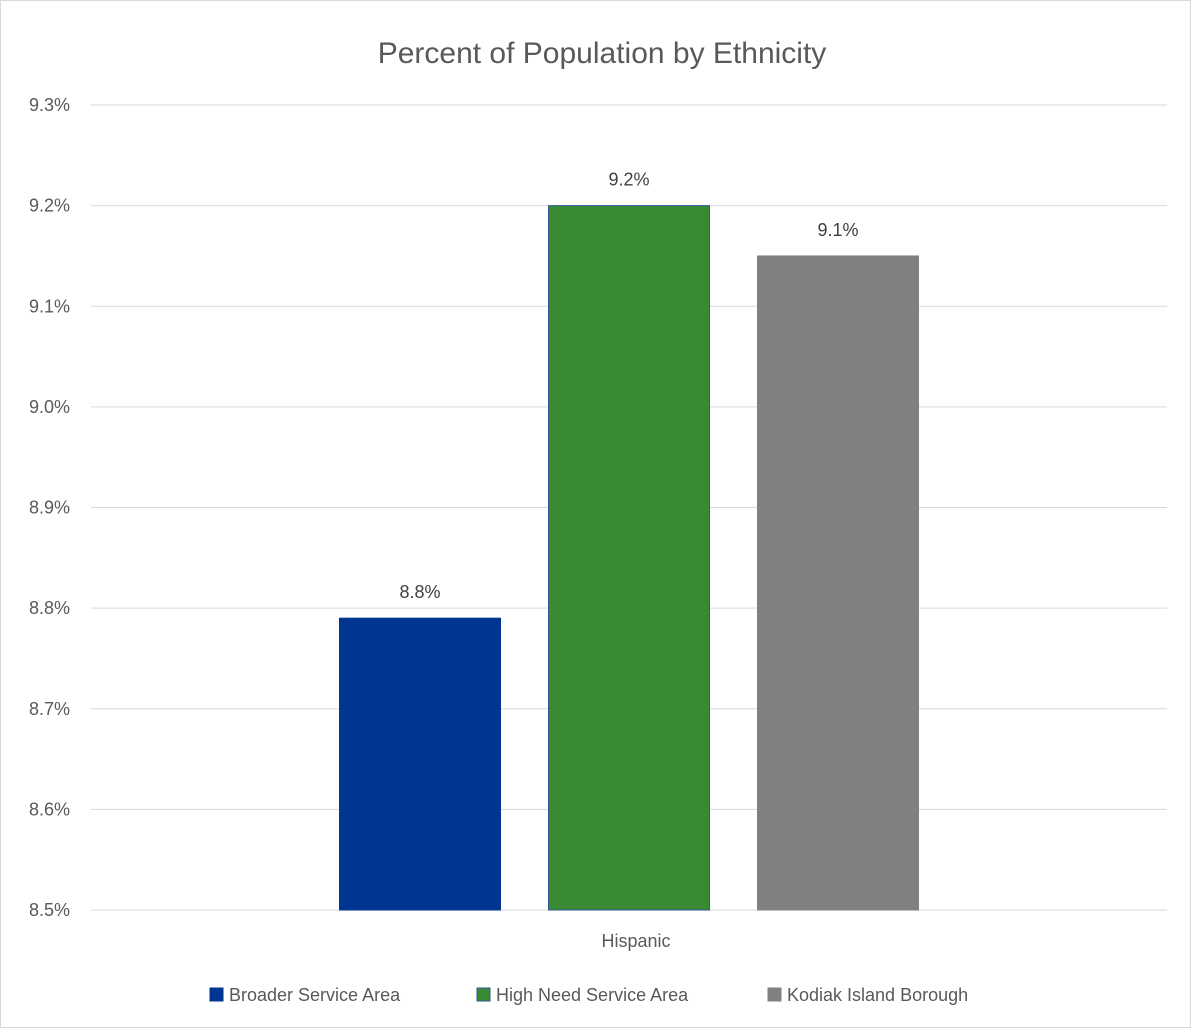 This screenshot has width=1191, height=1028. I want to click on bar-kodiak-island-borough, so click(838, 583).